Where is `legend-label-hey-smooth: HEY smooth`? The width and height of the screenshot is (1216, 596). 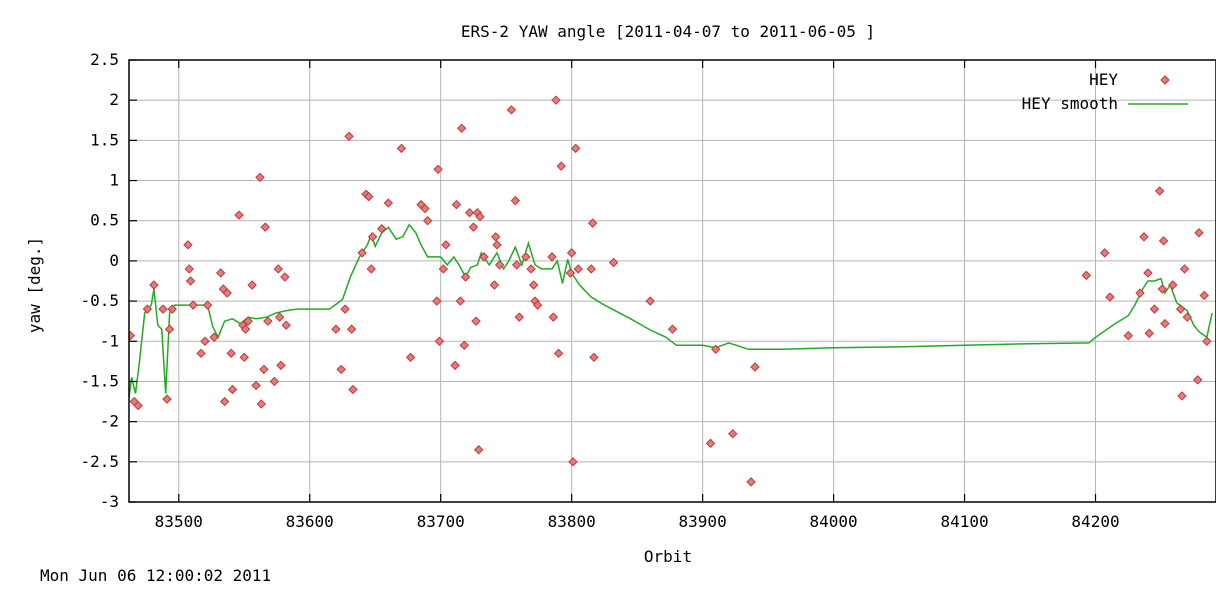 legend-label-hey-smooth: HEY smooth is located at coordinates (1070, 103).